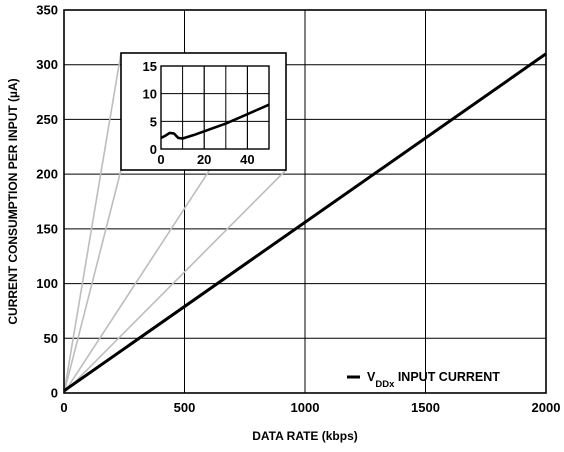 The height and width of the screenshot is (452, 564). Describe the element at coordinates (150, 66) in the screenshot. I see `inset-y-tick-label: 15` at that location.